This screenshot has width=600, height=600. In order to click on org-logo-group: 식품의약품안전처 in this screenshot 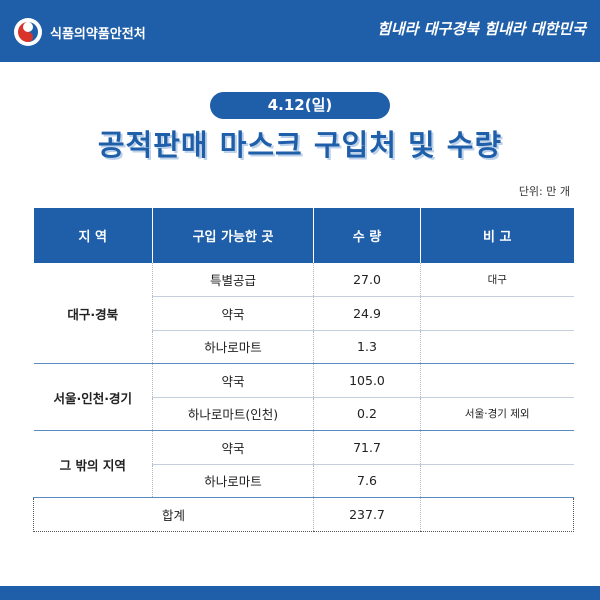, I will do `click(80, 32)`.